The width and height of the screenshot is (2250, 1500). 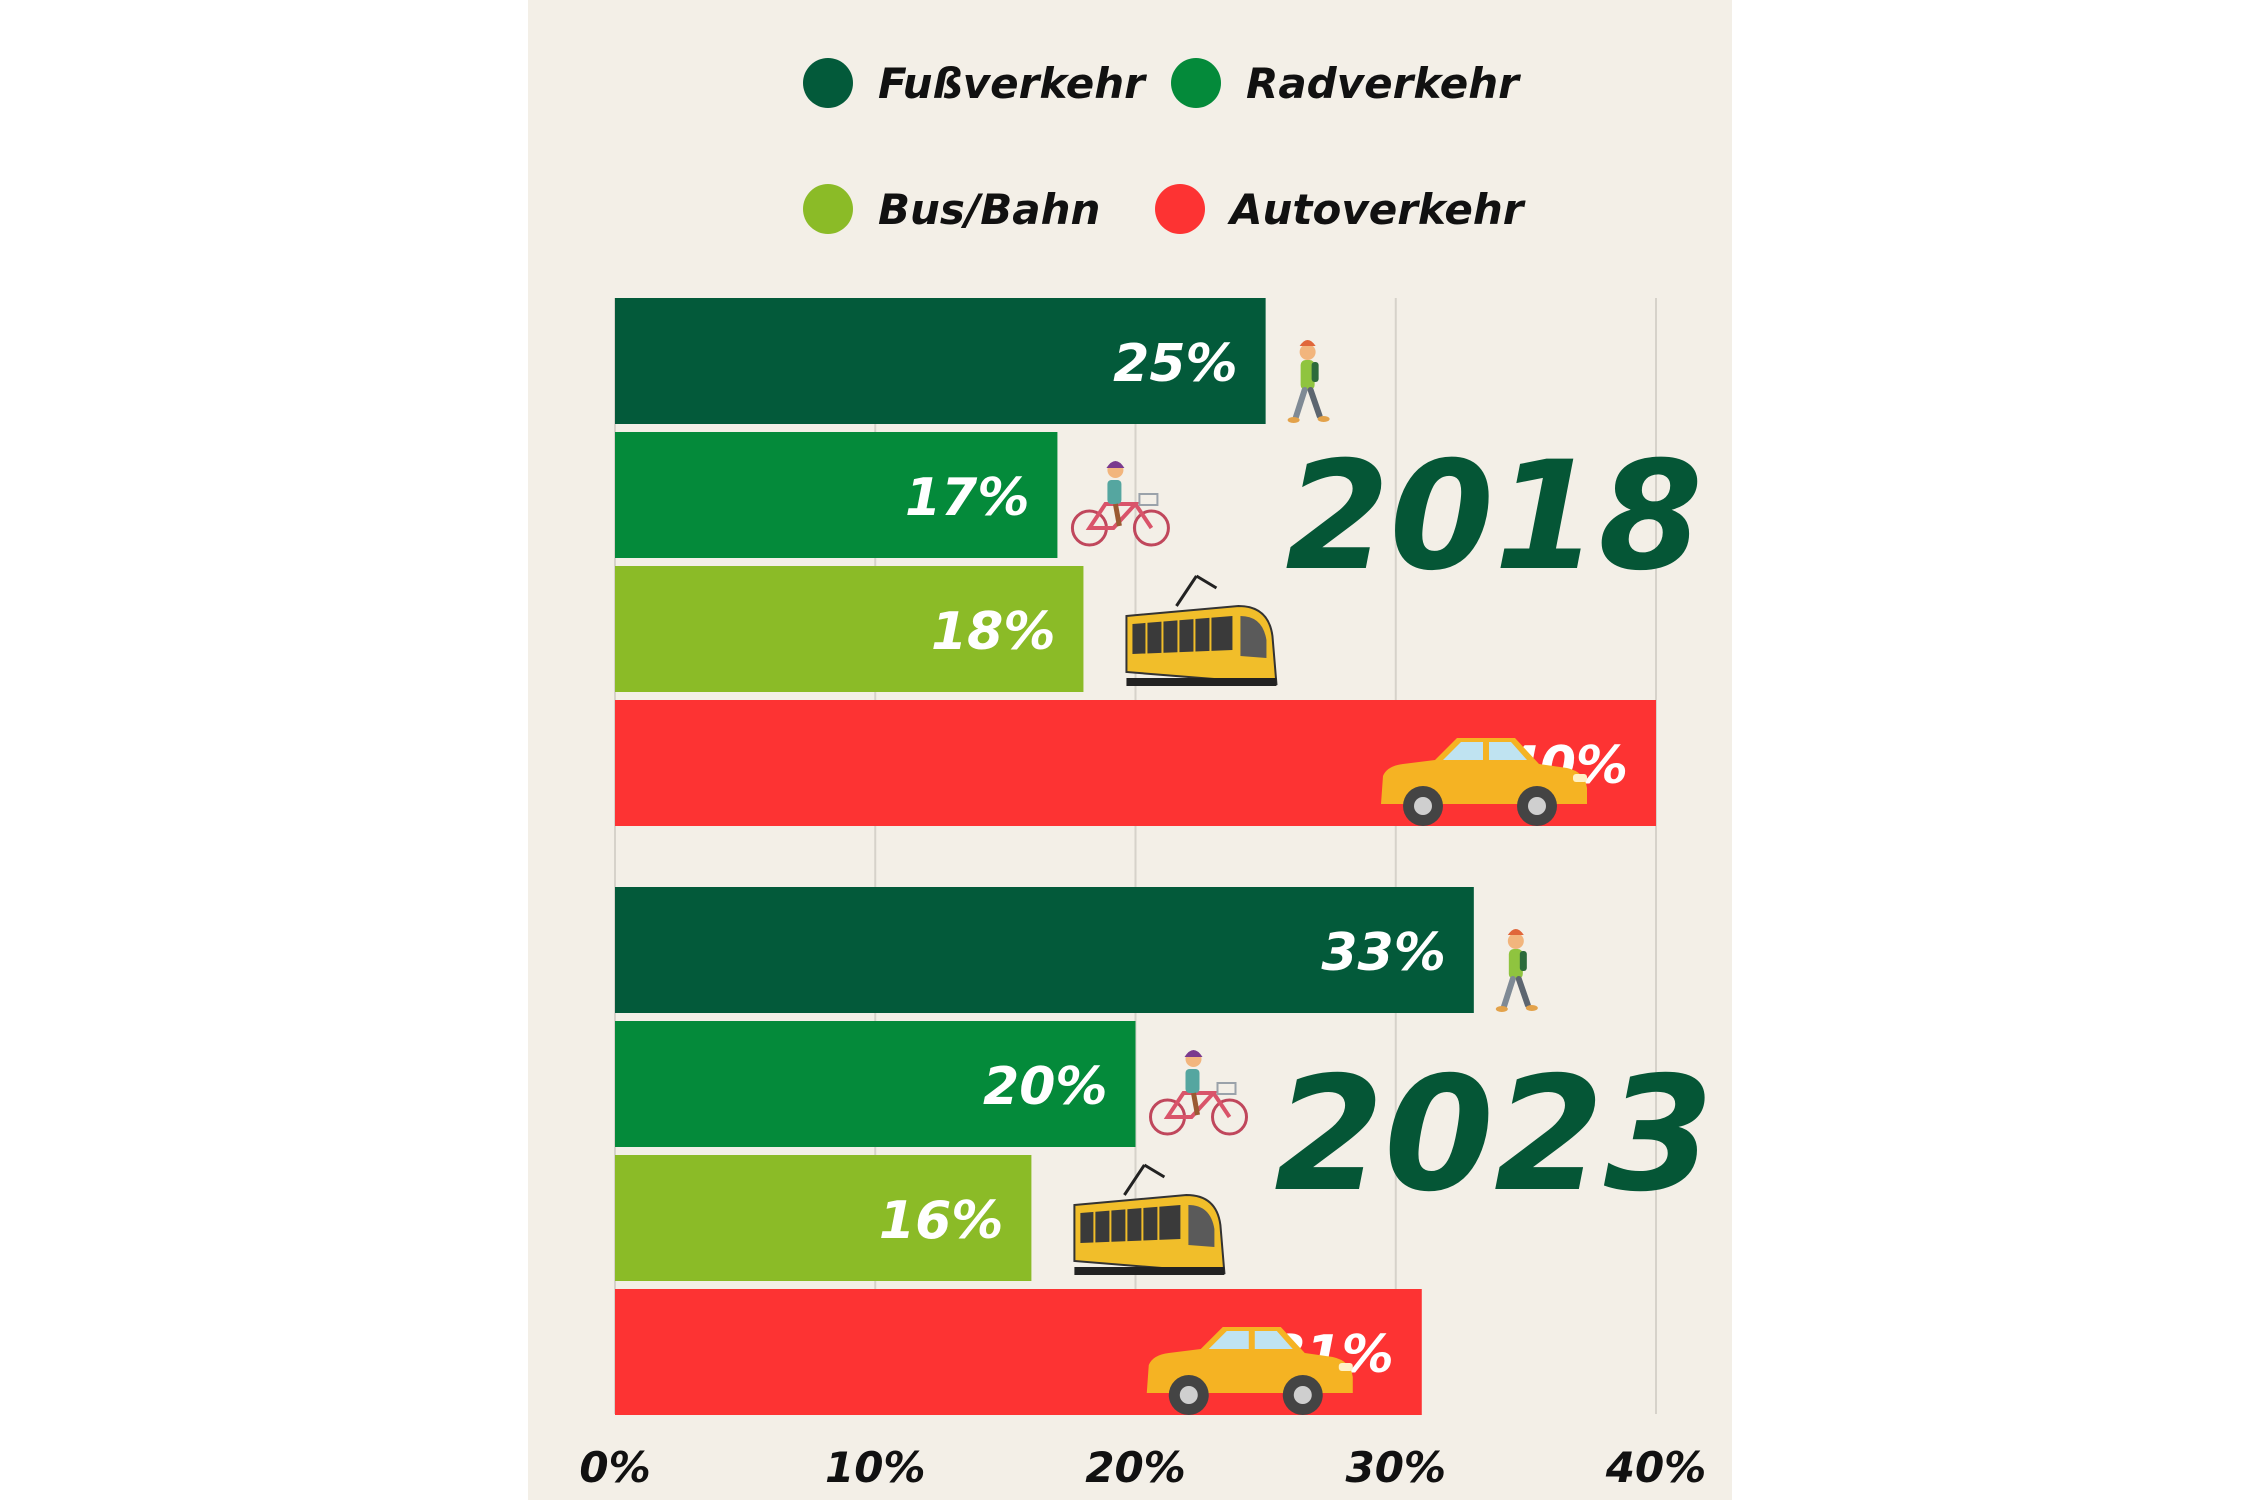 I want to click on legend: Fußverkehr Radverkehr Bus/Bahn Autoverkehr, so click(x=1164, y=146).